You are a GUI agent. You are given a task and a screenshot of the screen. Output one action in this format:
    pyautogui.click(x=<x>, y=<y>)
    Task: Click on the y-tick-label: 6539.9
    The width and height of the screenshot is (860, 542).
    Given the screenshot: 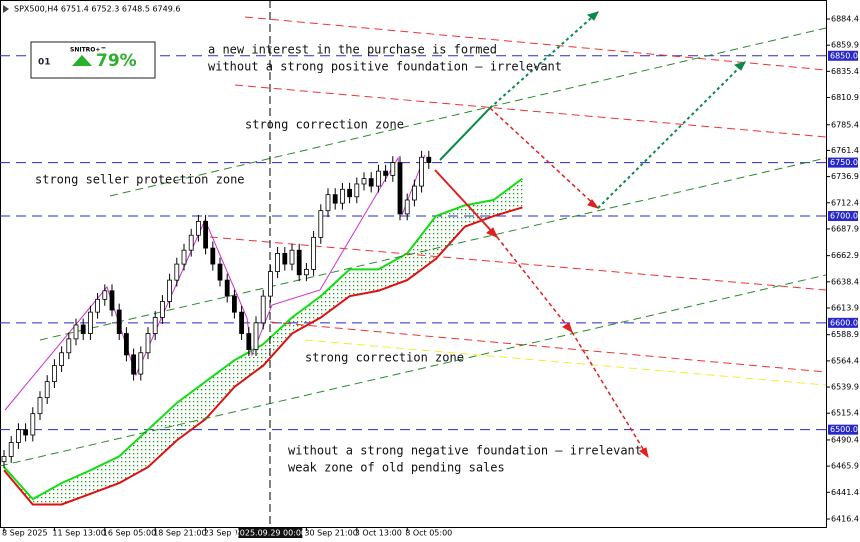 What is the action you would take?
    pyautogui.click(x=845, y=387)
    